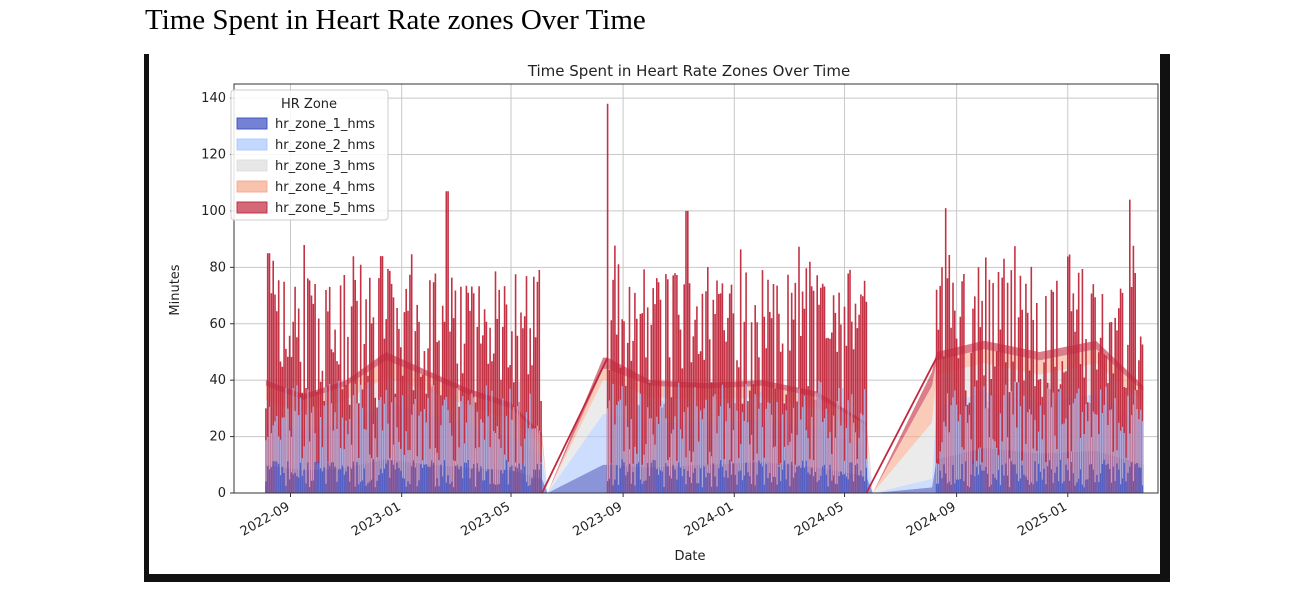 This screenshot has height=600, width=1315. Describe the element at coordinates (252, 165) in the screenshot. I see `legend-swatch-hr_zone_3_hms` at that location.